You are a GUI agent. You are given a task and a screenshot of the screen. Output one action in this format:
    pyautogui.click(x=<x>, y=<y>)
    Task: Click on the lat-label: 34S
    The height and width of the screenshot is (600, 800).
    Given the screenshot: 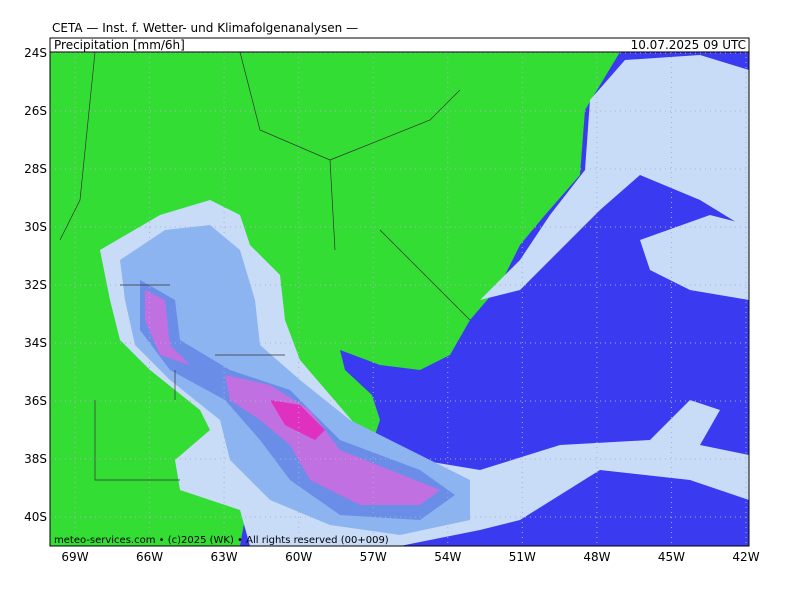 What is the action you would take?
    pyautogui.click(x=35, y=343)
    